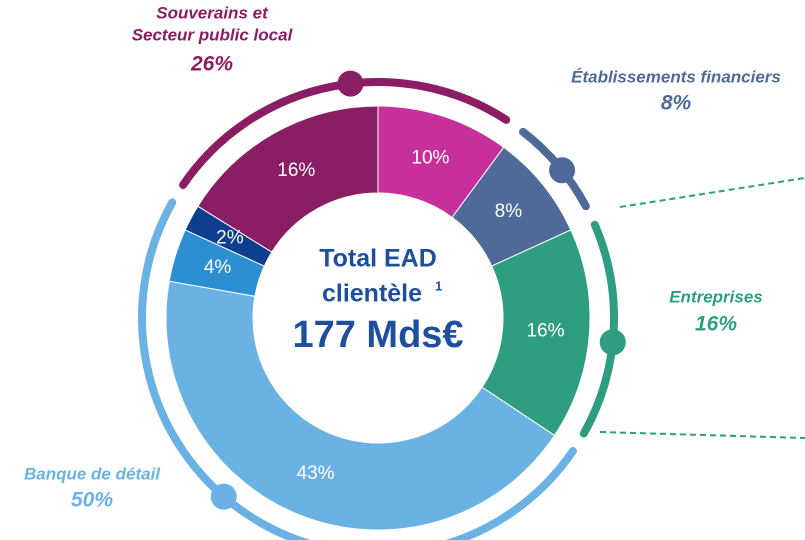 This screenshot has height=540, width=805. Describe the element at coordinates (716, 296) in the screenshot. I see `group-name: Entreprises` at that location.